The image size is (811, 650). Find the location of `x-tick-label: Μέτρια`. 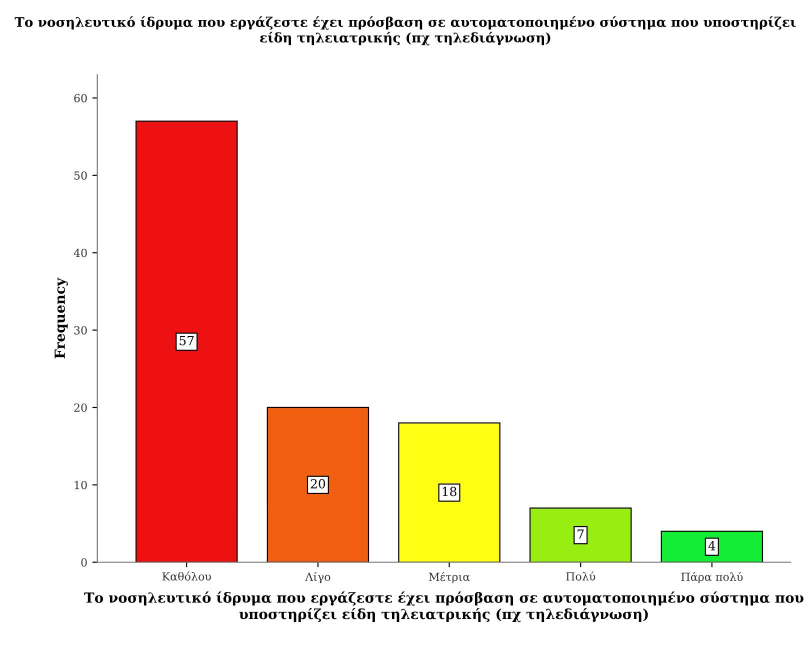

x-tick-label: Μέτρια is located at coordinates (449, 578).